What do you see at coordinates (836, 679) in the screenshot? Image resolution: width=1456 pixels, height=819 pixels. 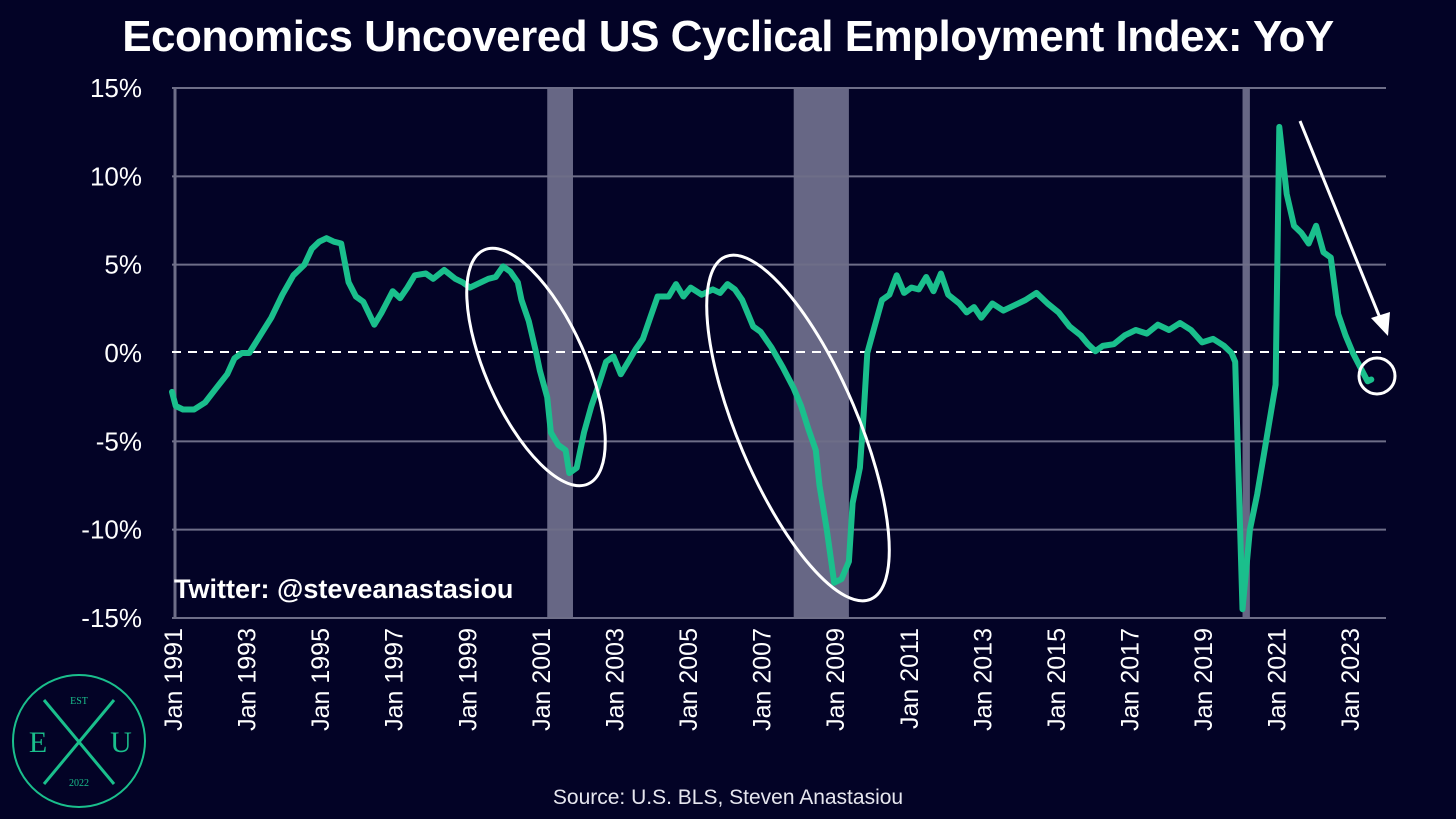 I see `x-tick-label: Jan 2009` at bounding box center [836, 679].